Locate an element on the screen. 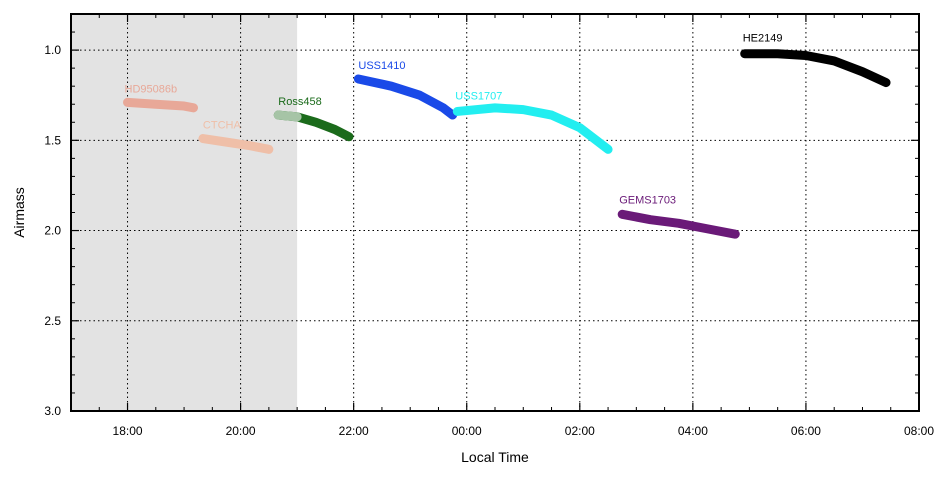  x-tick-label: 20:00 is located at coordinates (241, 431).